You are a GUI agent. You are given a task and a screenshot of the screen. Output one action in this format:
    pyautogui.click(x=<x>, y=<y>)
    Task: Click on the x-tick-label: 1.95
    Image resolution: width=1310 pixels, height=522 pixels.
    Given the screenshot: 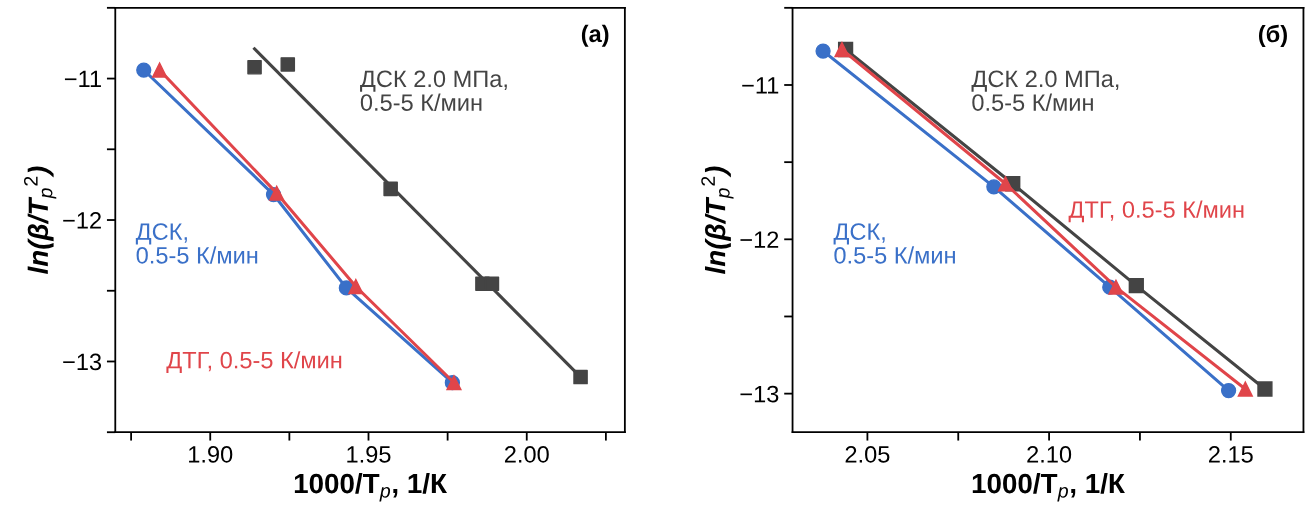 What is the action you would take?
    pyautogui.click(x=369, y=454)
    